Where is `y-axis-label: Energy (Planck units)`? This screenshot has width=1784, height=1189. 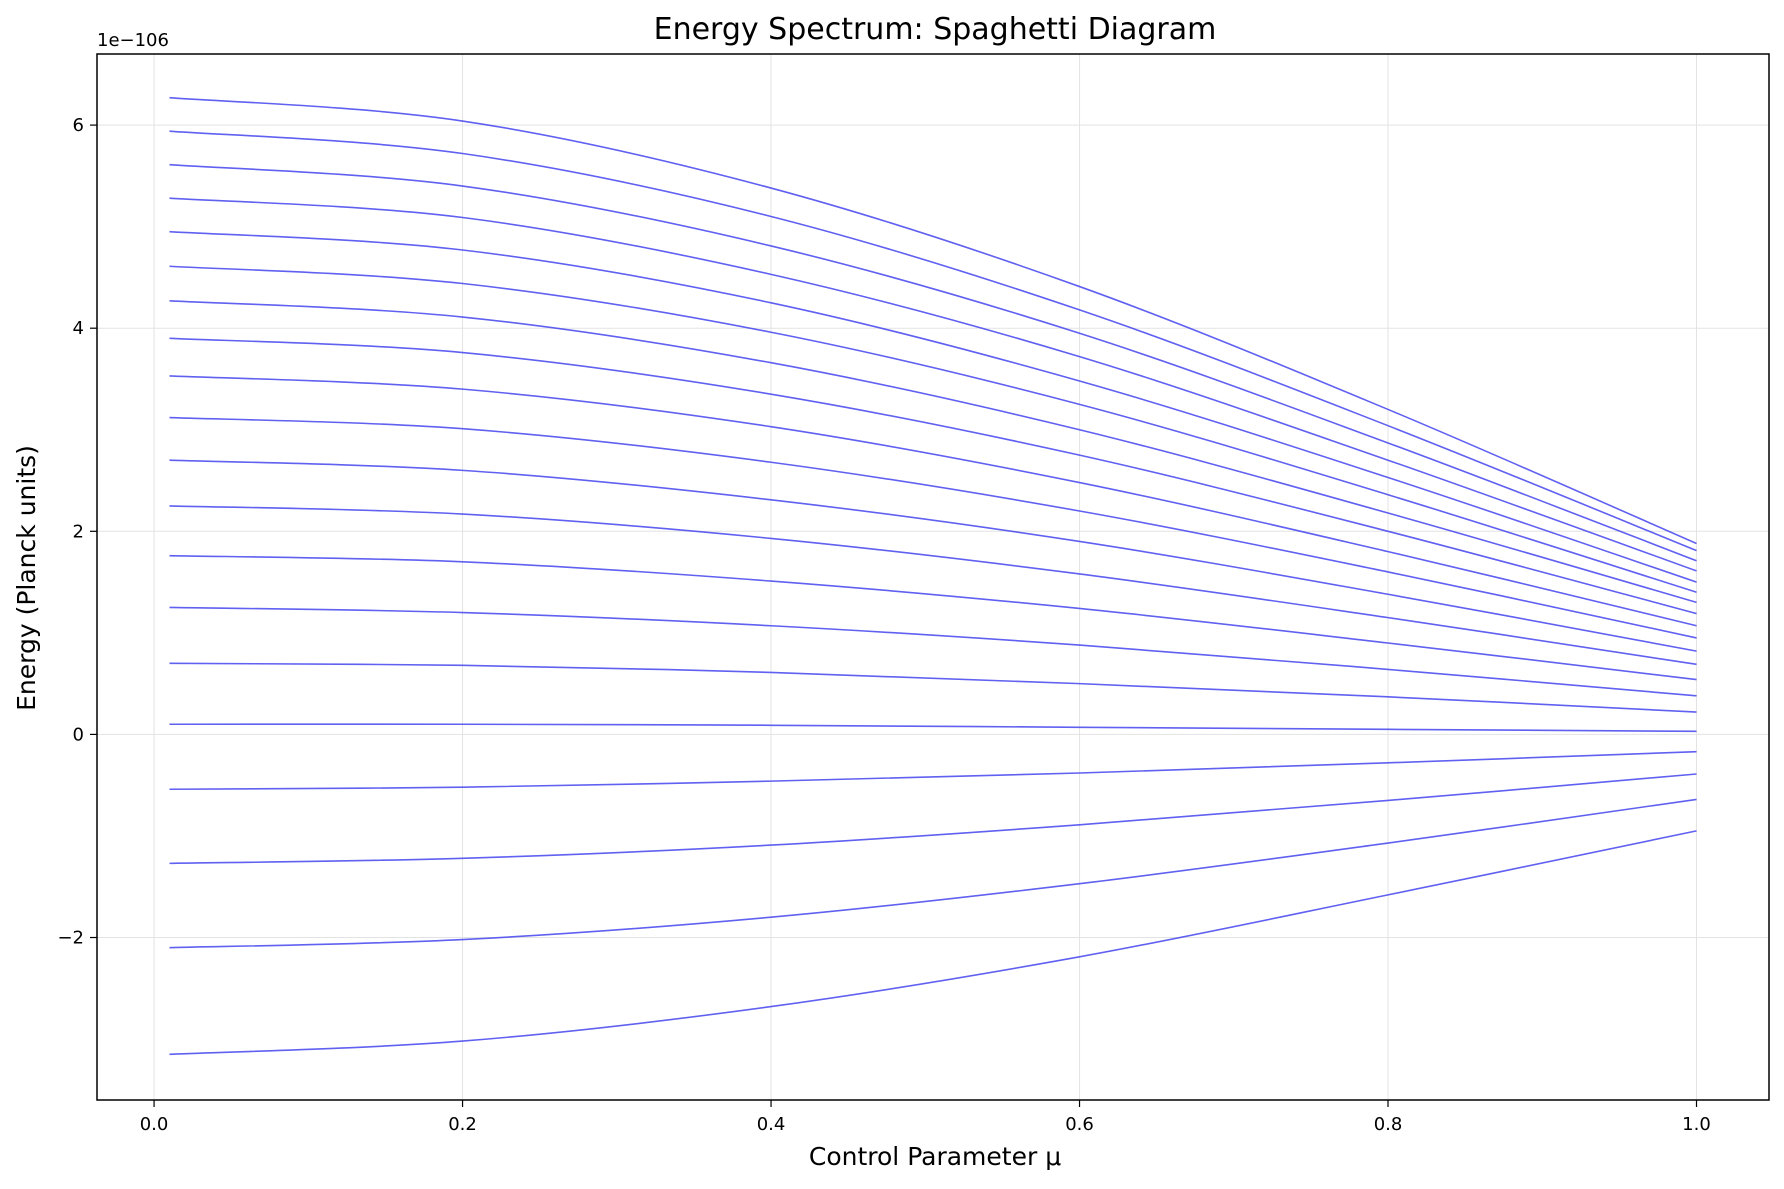 y-axis-label: Energy (Planck units) is located at coordinates (26, 578).